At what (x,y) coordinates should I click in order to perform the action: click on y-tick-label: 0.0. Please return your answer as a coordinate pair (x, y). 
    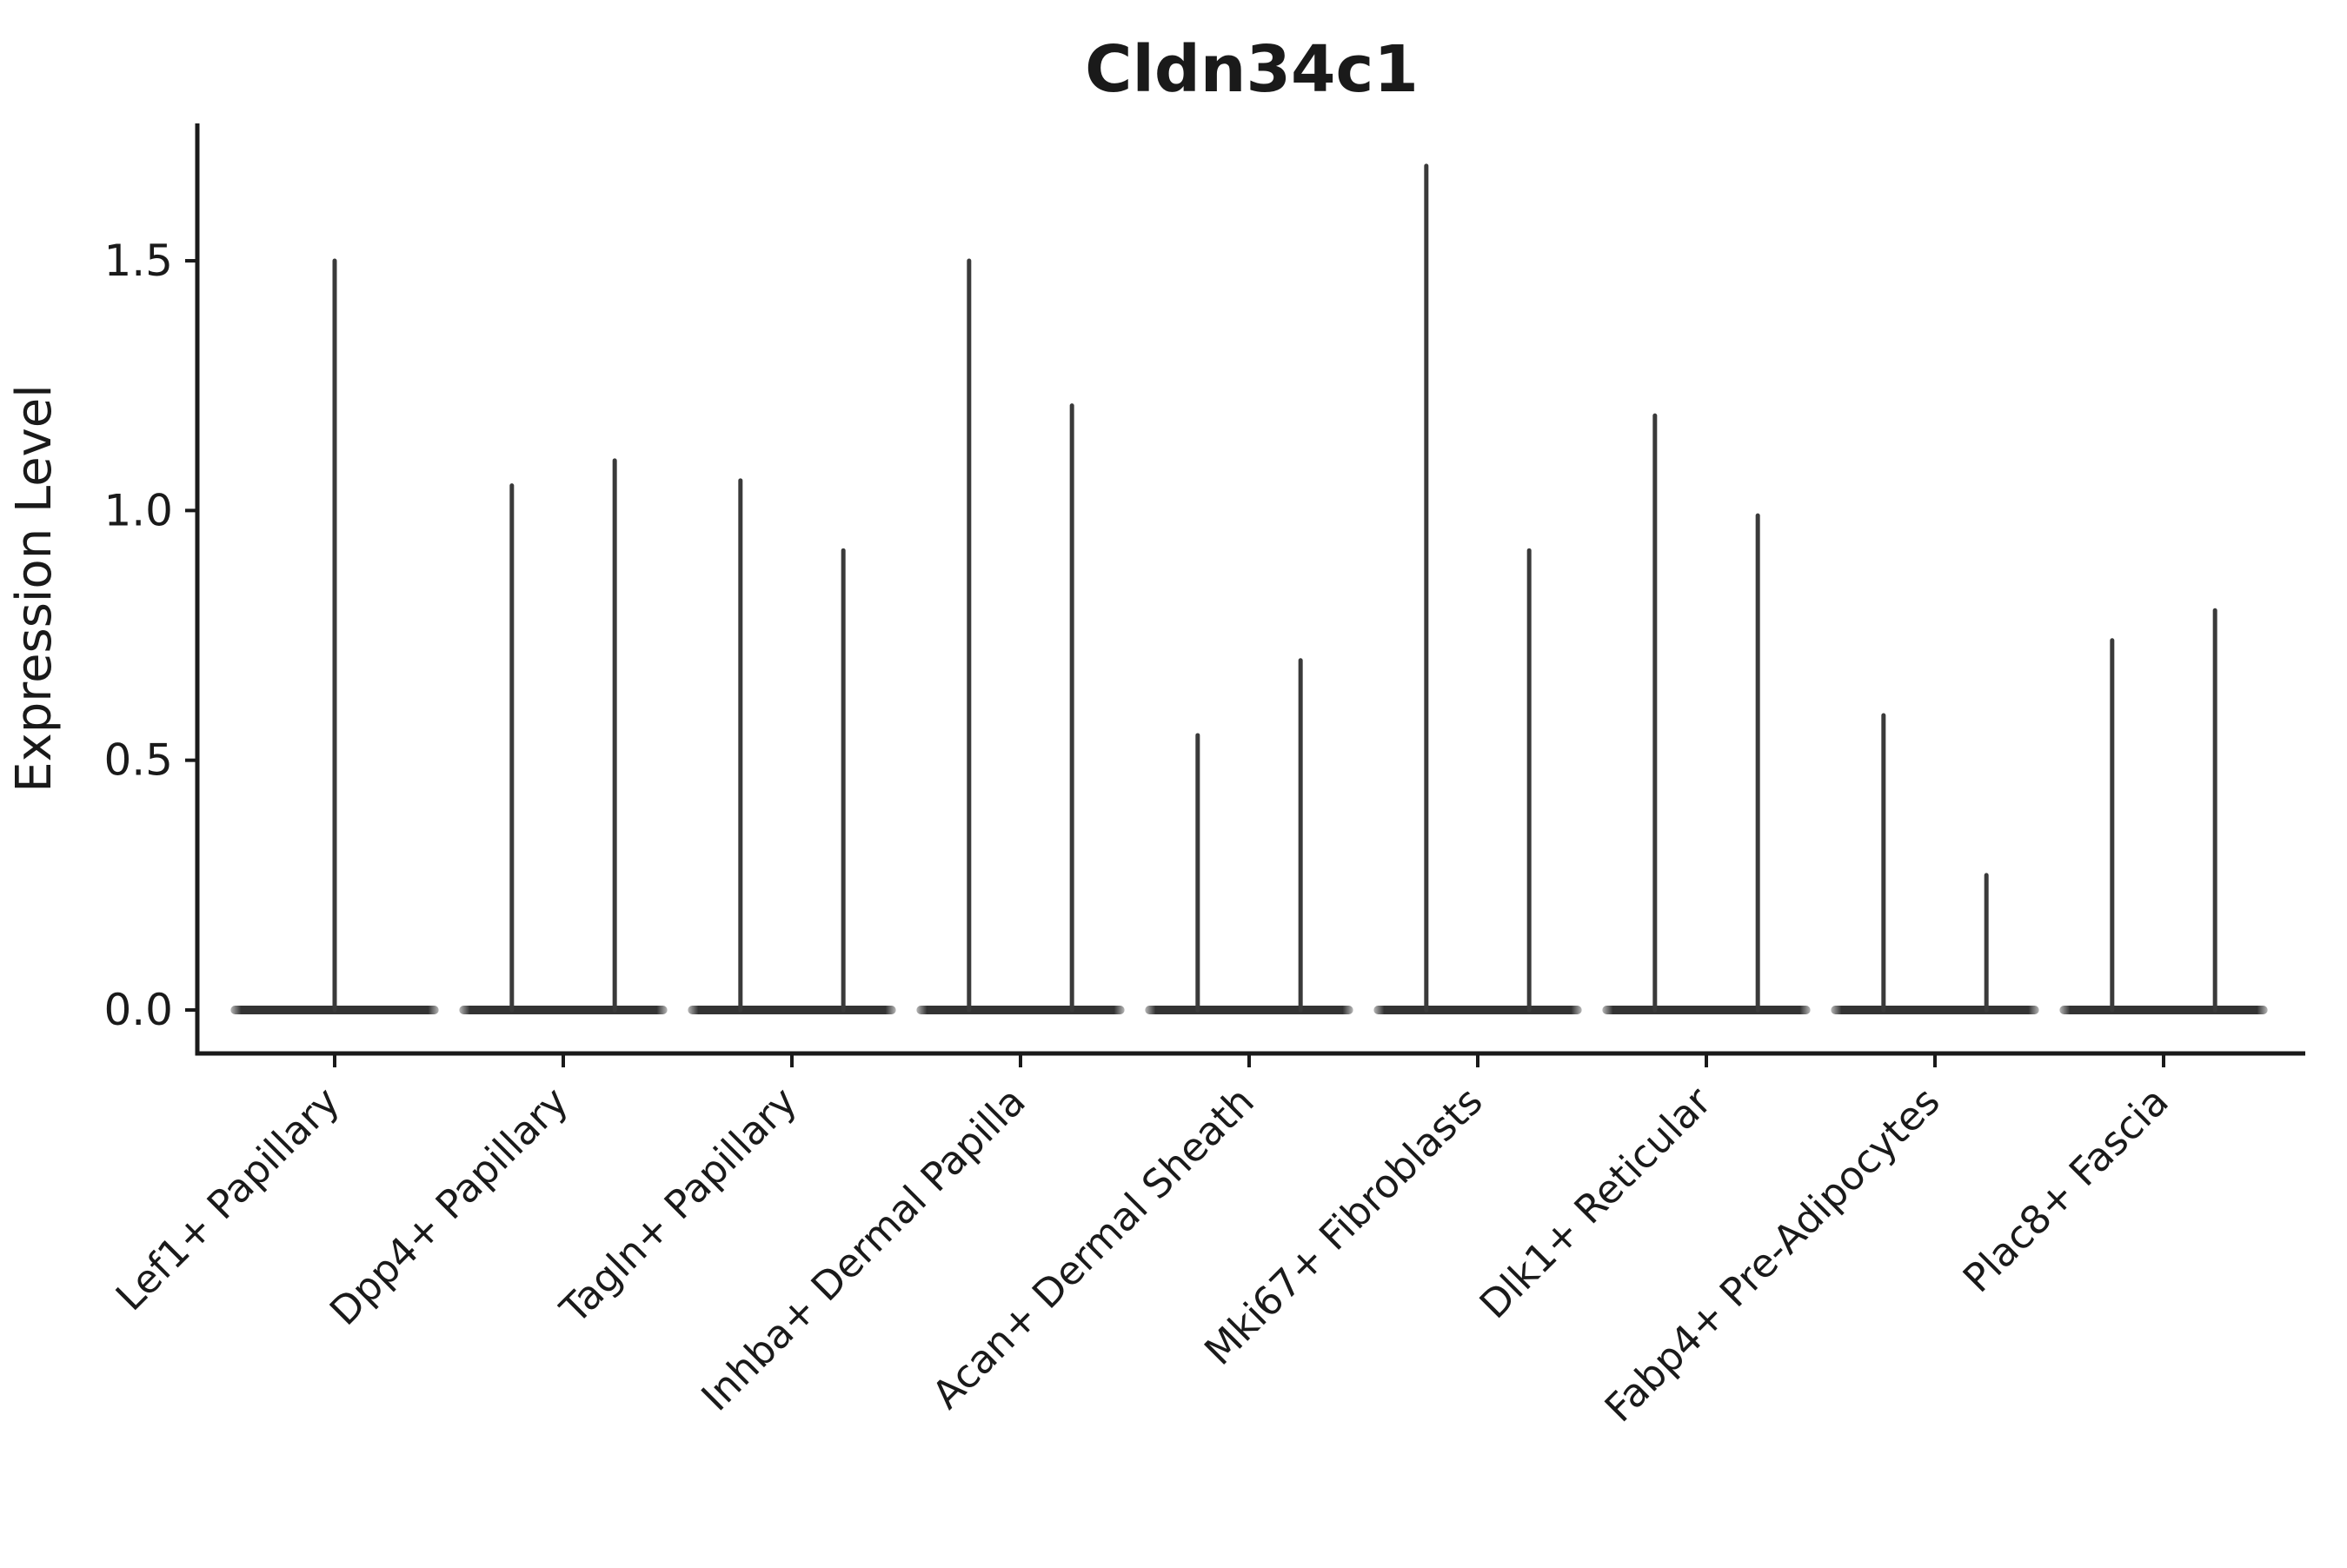
    Looking at the image, I should click on (138, 1010).